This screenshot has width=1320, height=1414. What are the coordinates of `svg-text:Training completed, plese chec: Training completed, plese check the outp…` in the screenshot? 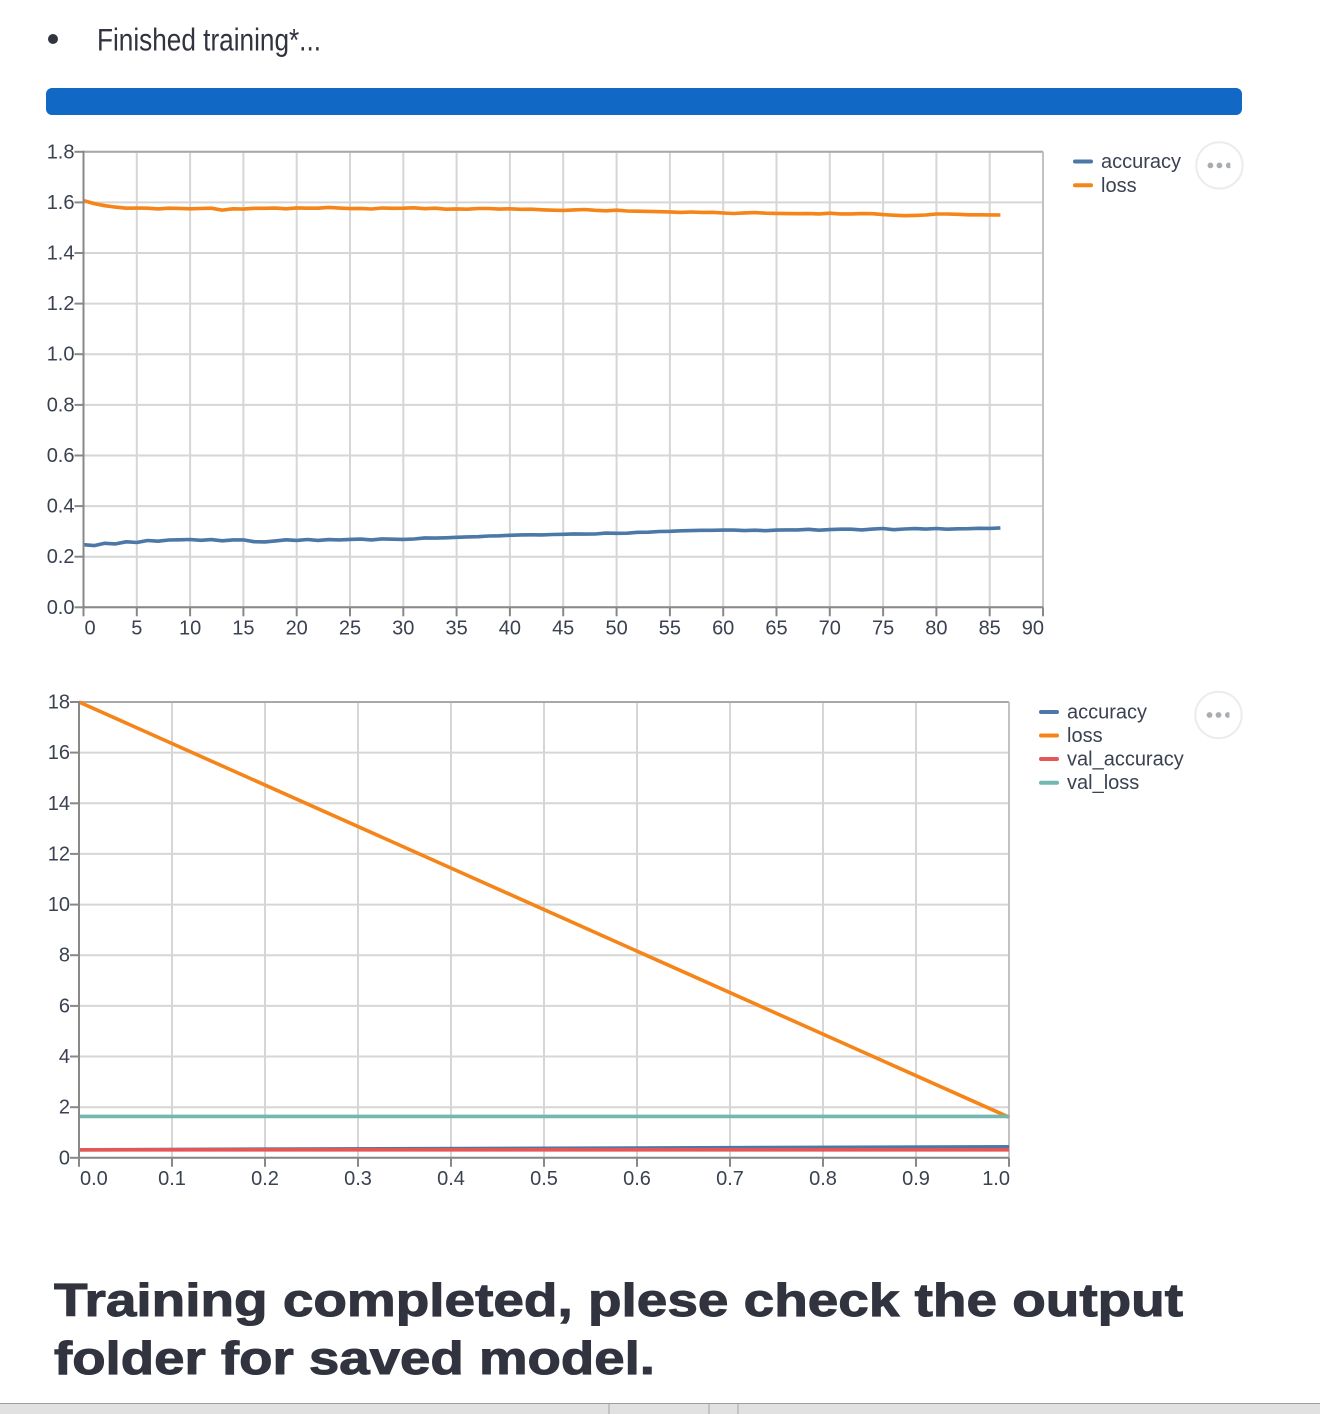 It's located at (618, 1300).